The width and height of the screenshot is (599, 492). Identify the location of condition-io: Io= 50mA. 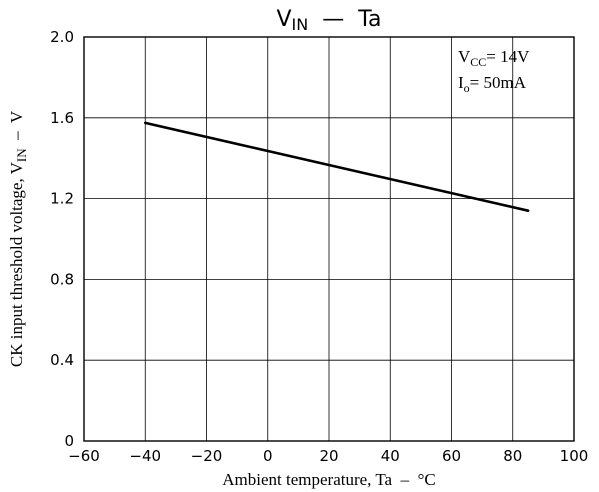
(492, 84).